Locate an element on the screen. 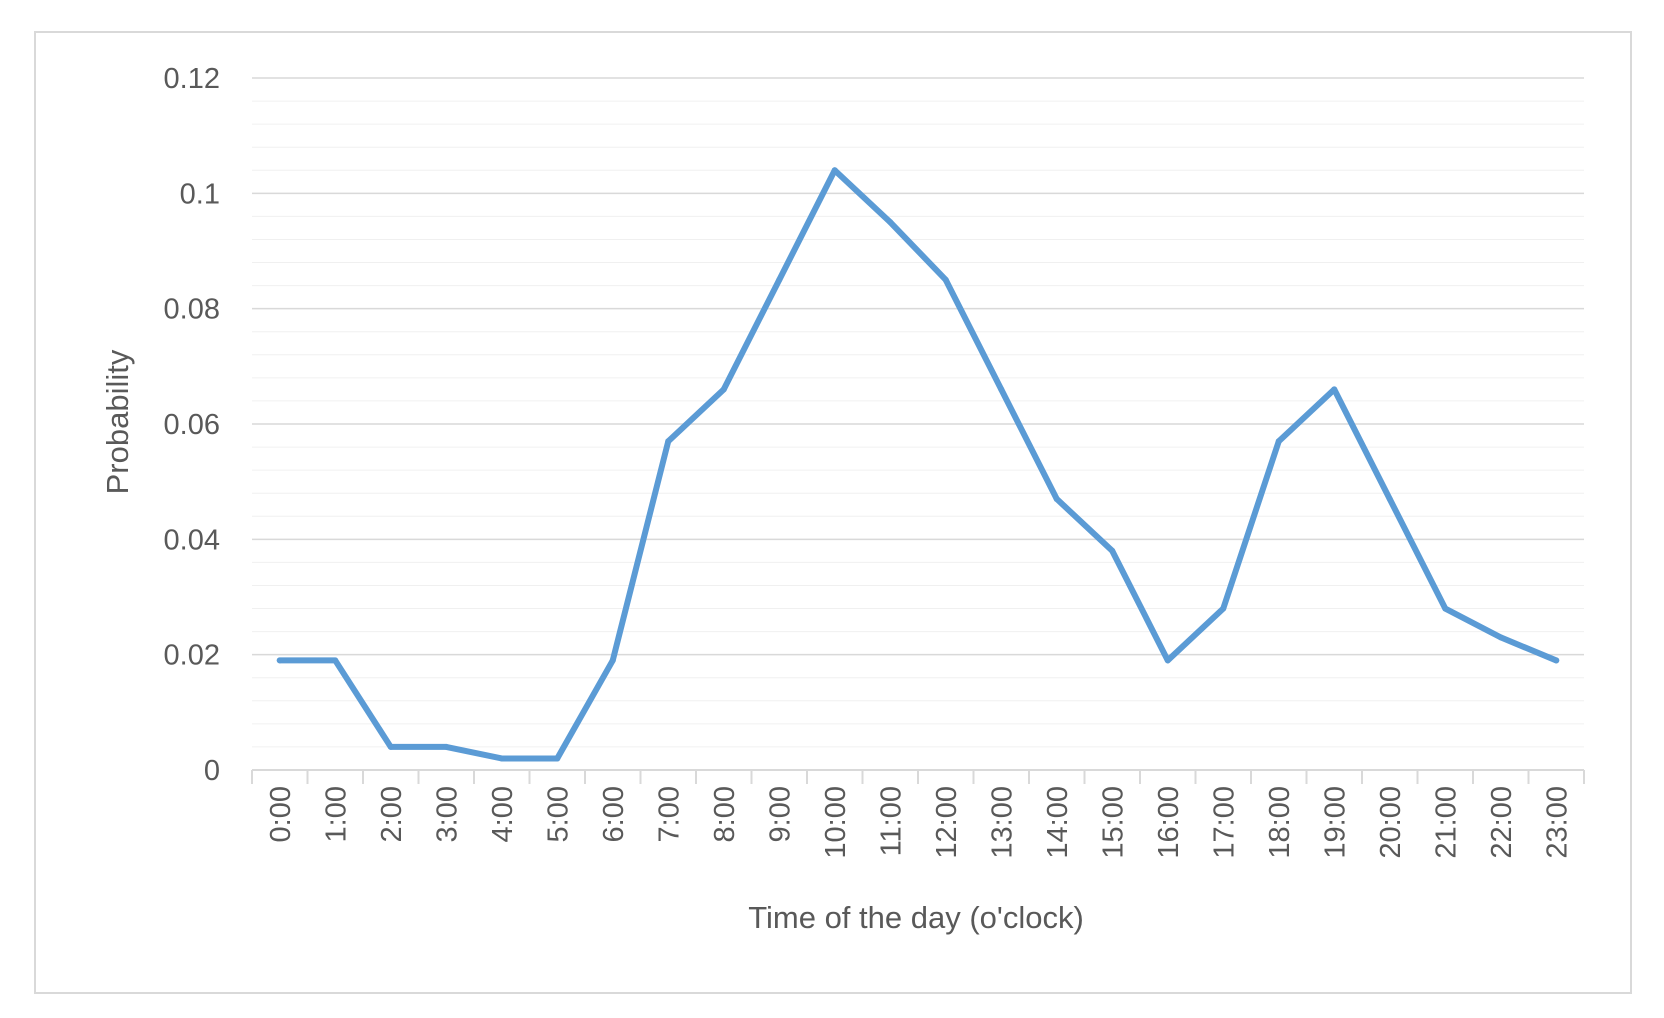 This screenshot has height=1018, width=1664. x-tick-label: 0:00 is located at coordinates (281, 814).